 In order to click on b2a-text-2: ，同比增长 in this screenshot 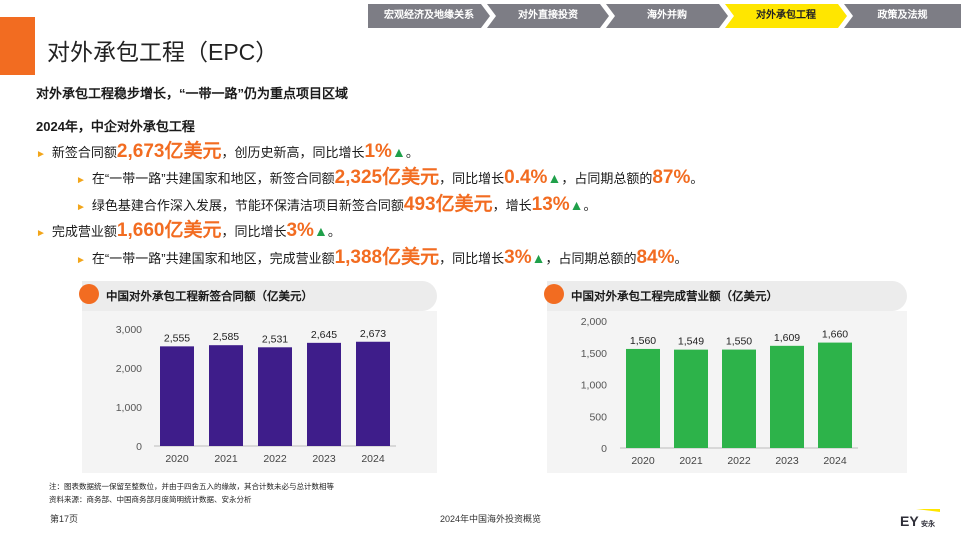, I will do `click(472, 258)`.